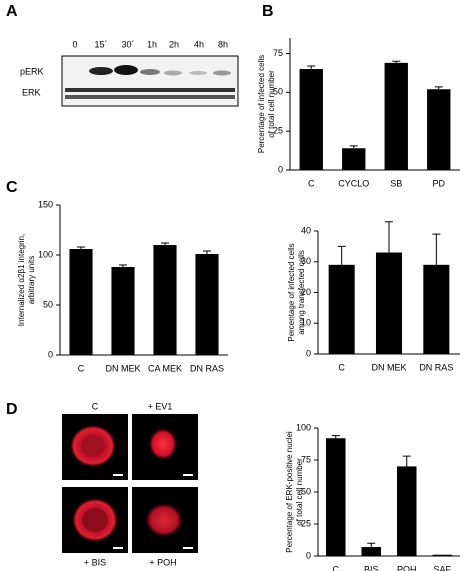  I want to click on micrograph-label: C, so click(95, 406).